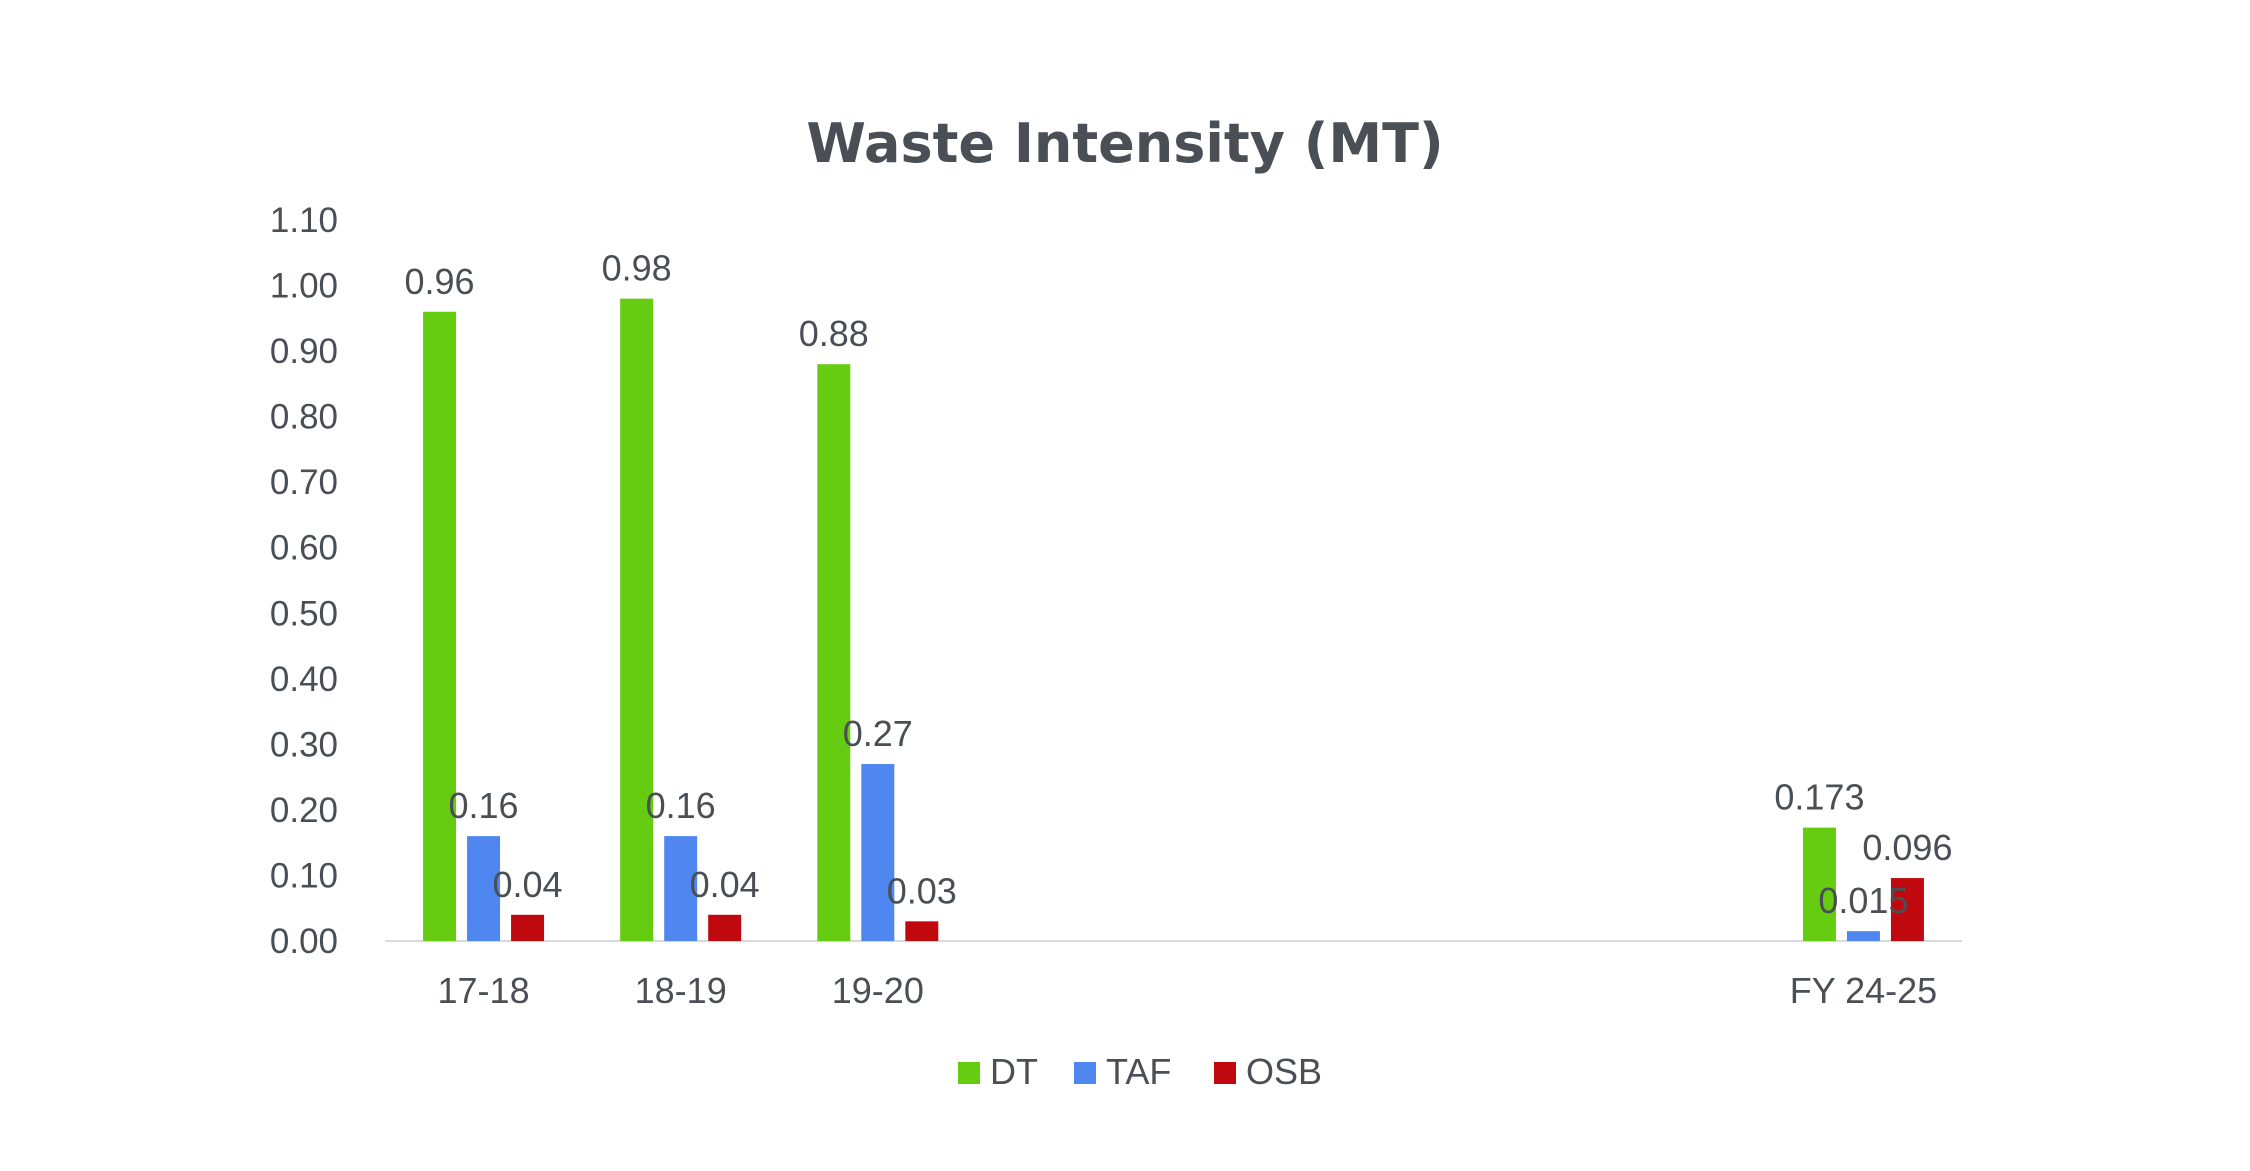 The height and width of the screenshot is (1171, 2250). What do you see at coordinates (1085, 1073) in the screenshot?
I see `legend-swatch-taf` at bounding box center [1085, 1073].